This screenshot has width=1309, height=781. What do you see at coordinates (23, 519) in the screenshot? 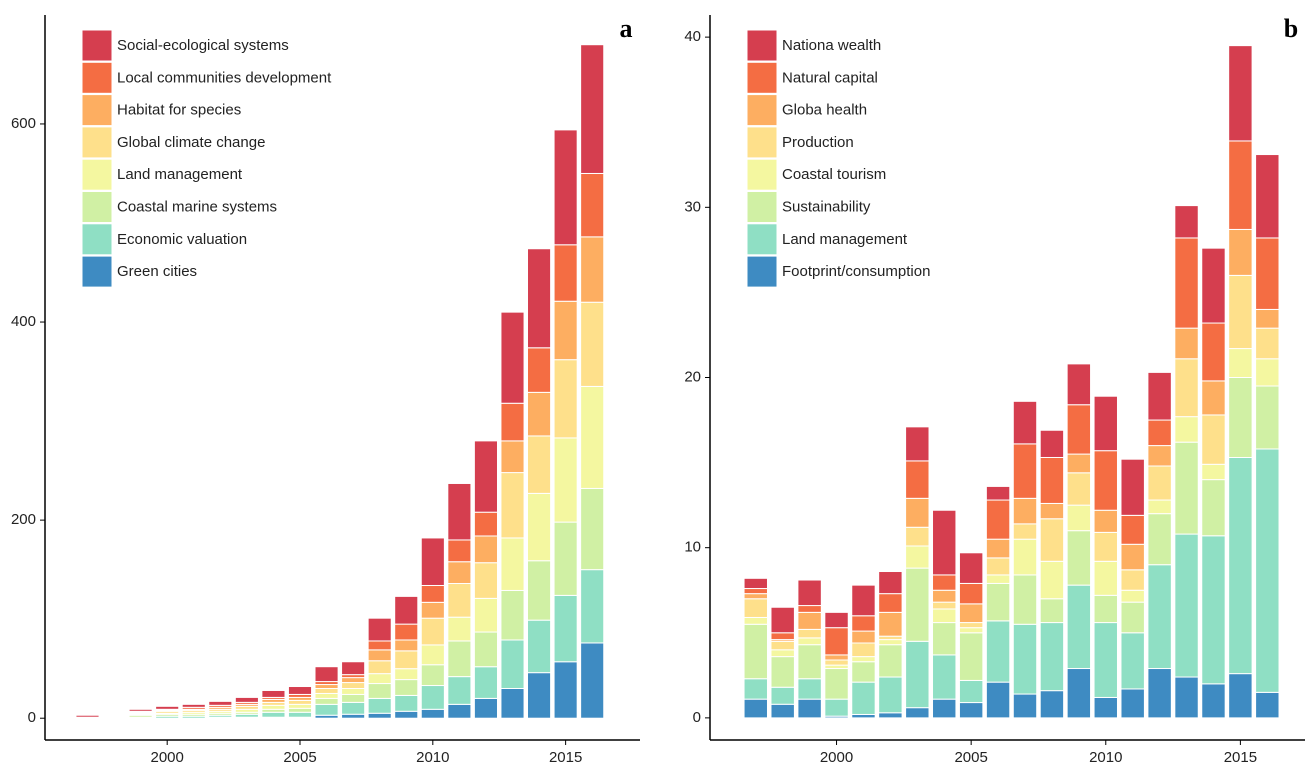
I see `y-tick-label: 200` at bounding box center [23, 519].